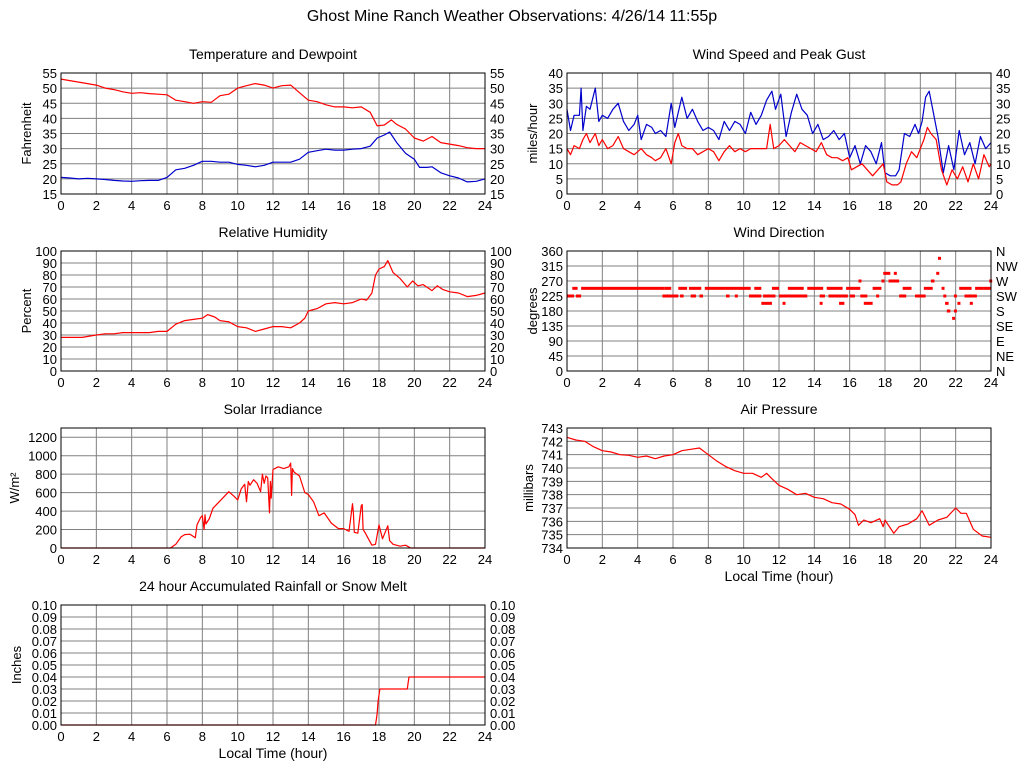  I want to click on y-tick-label-right: 55, so click(497, 73).